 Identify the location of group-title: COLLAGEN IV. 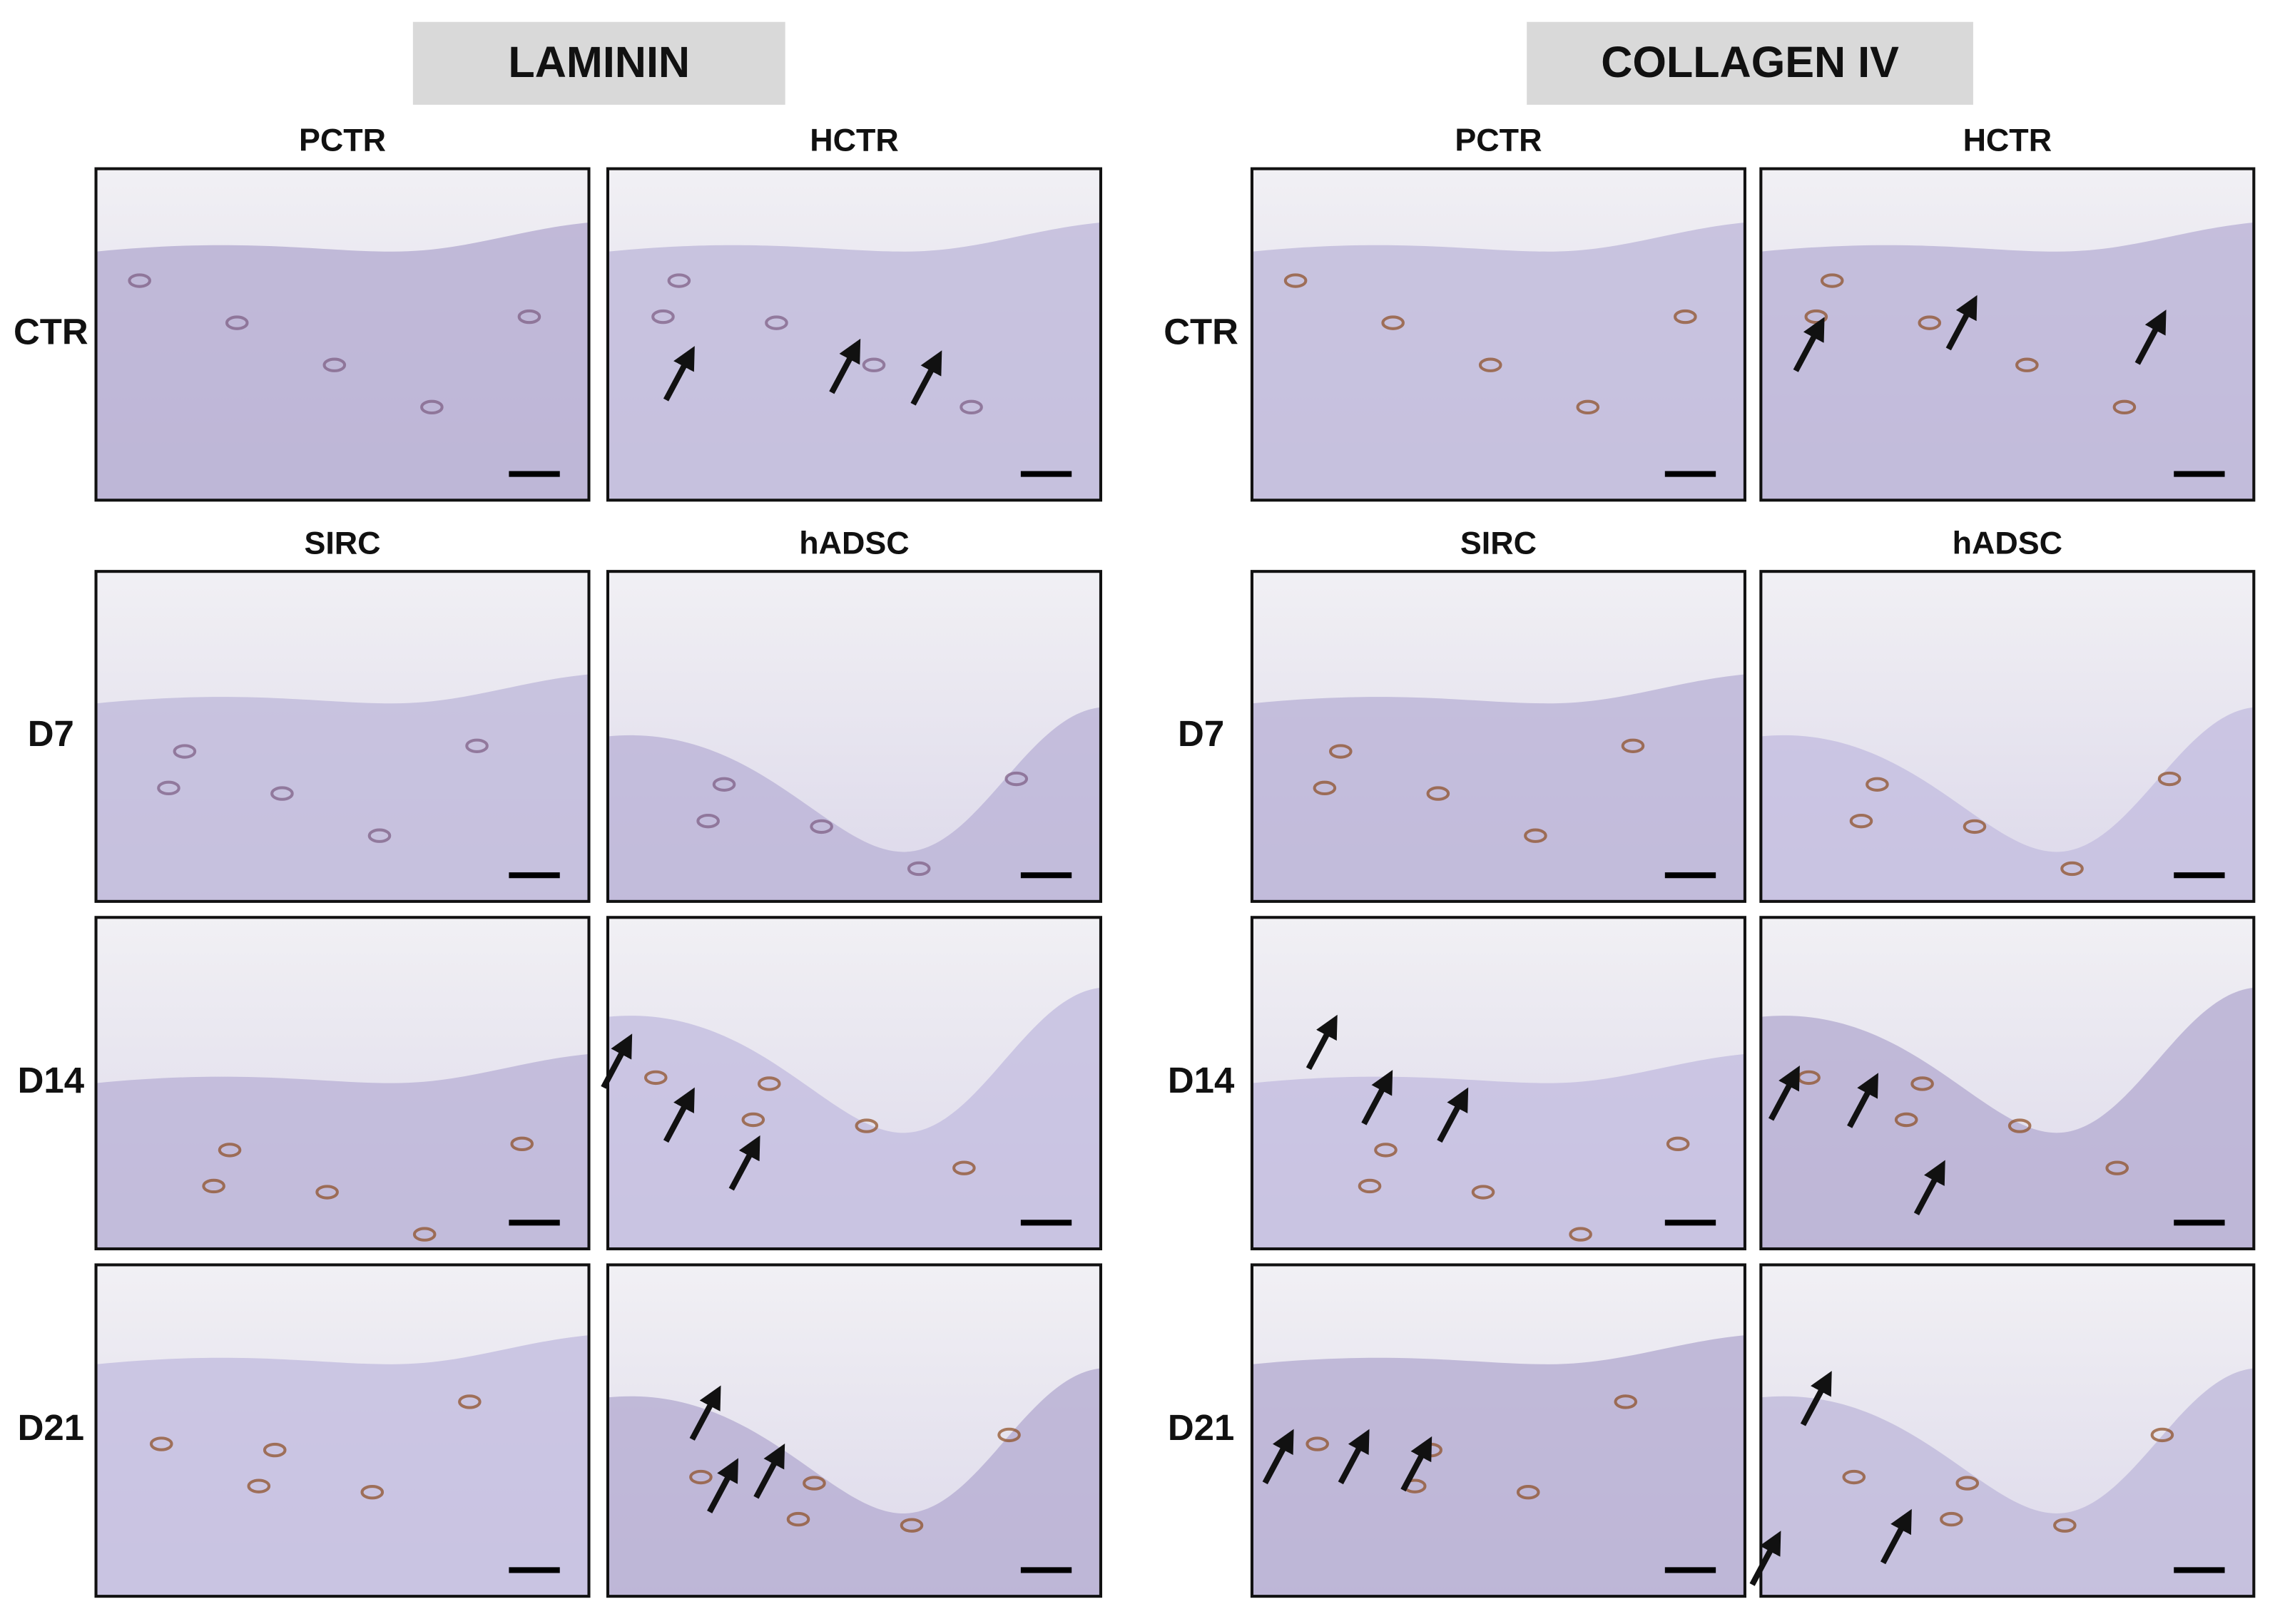
(1750, 62).